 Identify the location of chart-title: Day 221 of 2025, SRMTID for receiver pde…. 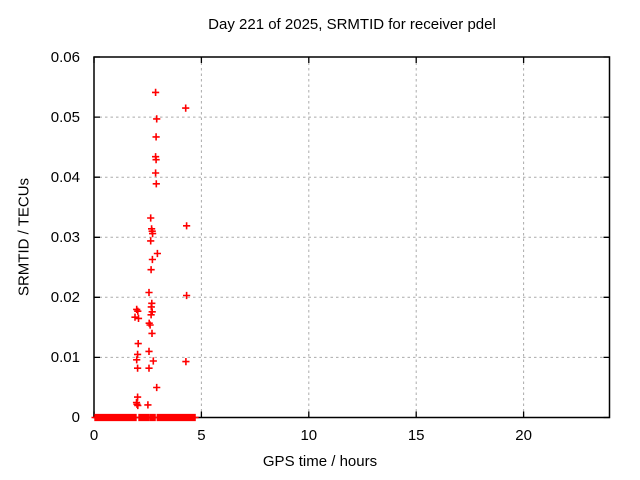
(352, 24).